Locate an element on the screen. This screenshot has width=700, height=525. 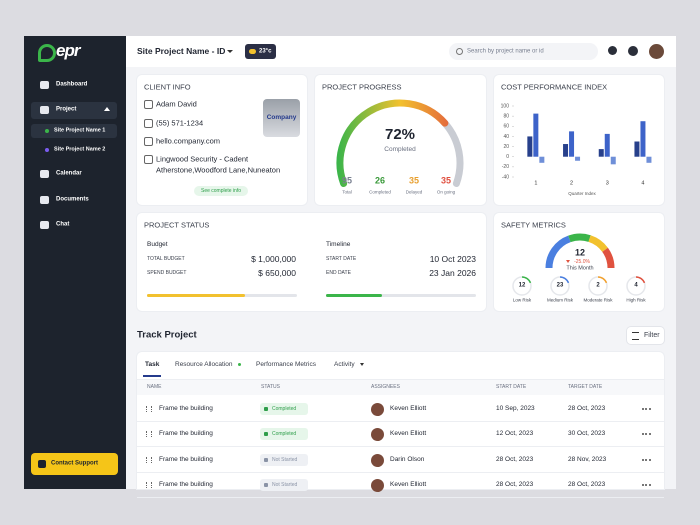
company-logo is located at coordinates (281, 118).